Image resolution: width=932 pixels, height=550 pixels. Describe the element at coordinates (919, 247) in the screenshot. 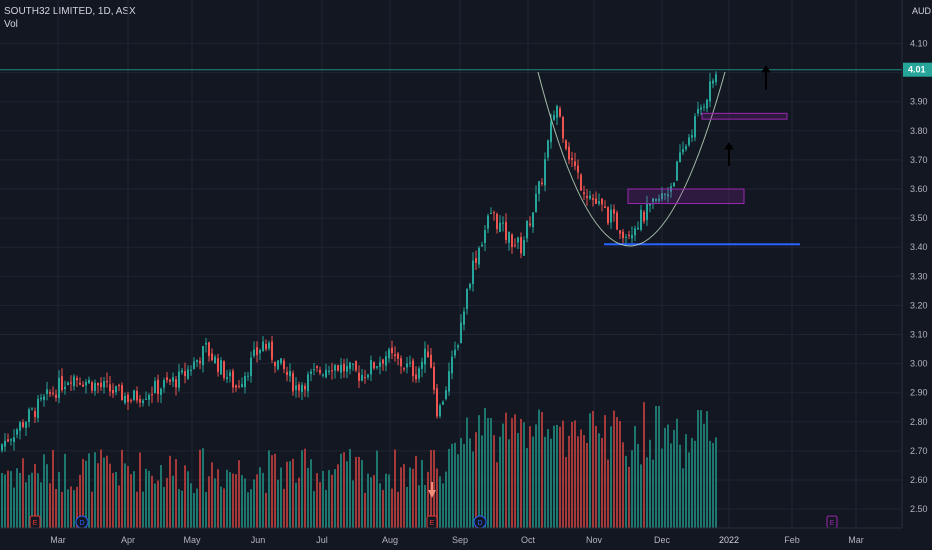

I see `price-tick-label: 3.40` at that location.